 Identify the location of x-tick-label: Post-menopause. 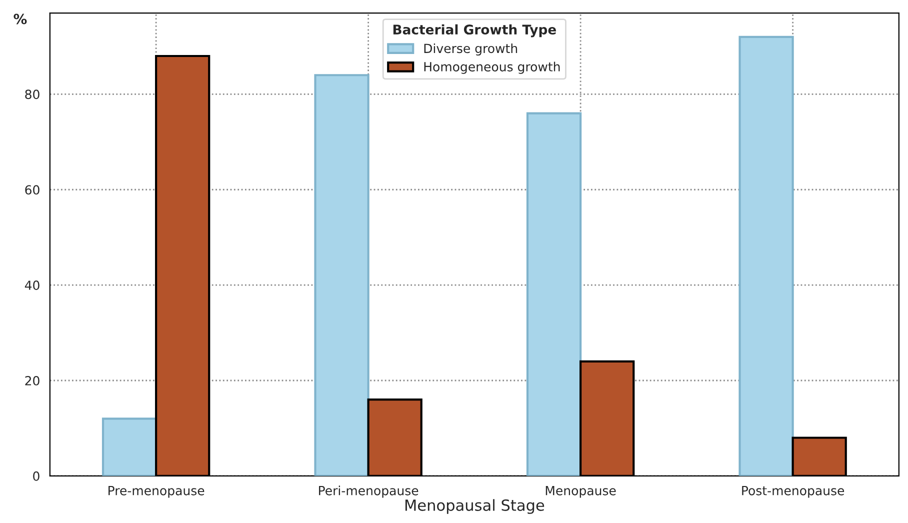
(793, 492).